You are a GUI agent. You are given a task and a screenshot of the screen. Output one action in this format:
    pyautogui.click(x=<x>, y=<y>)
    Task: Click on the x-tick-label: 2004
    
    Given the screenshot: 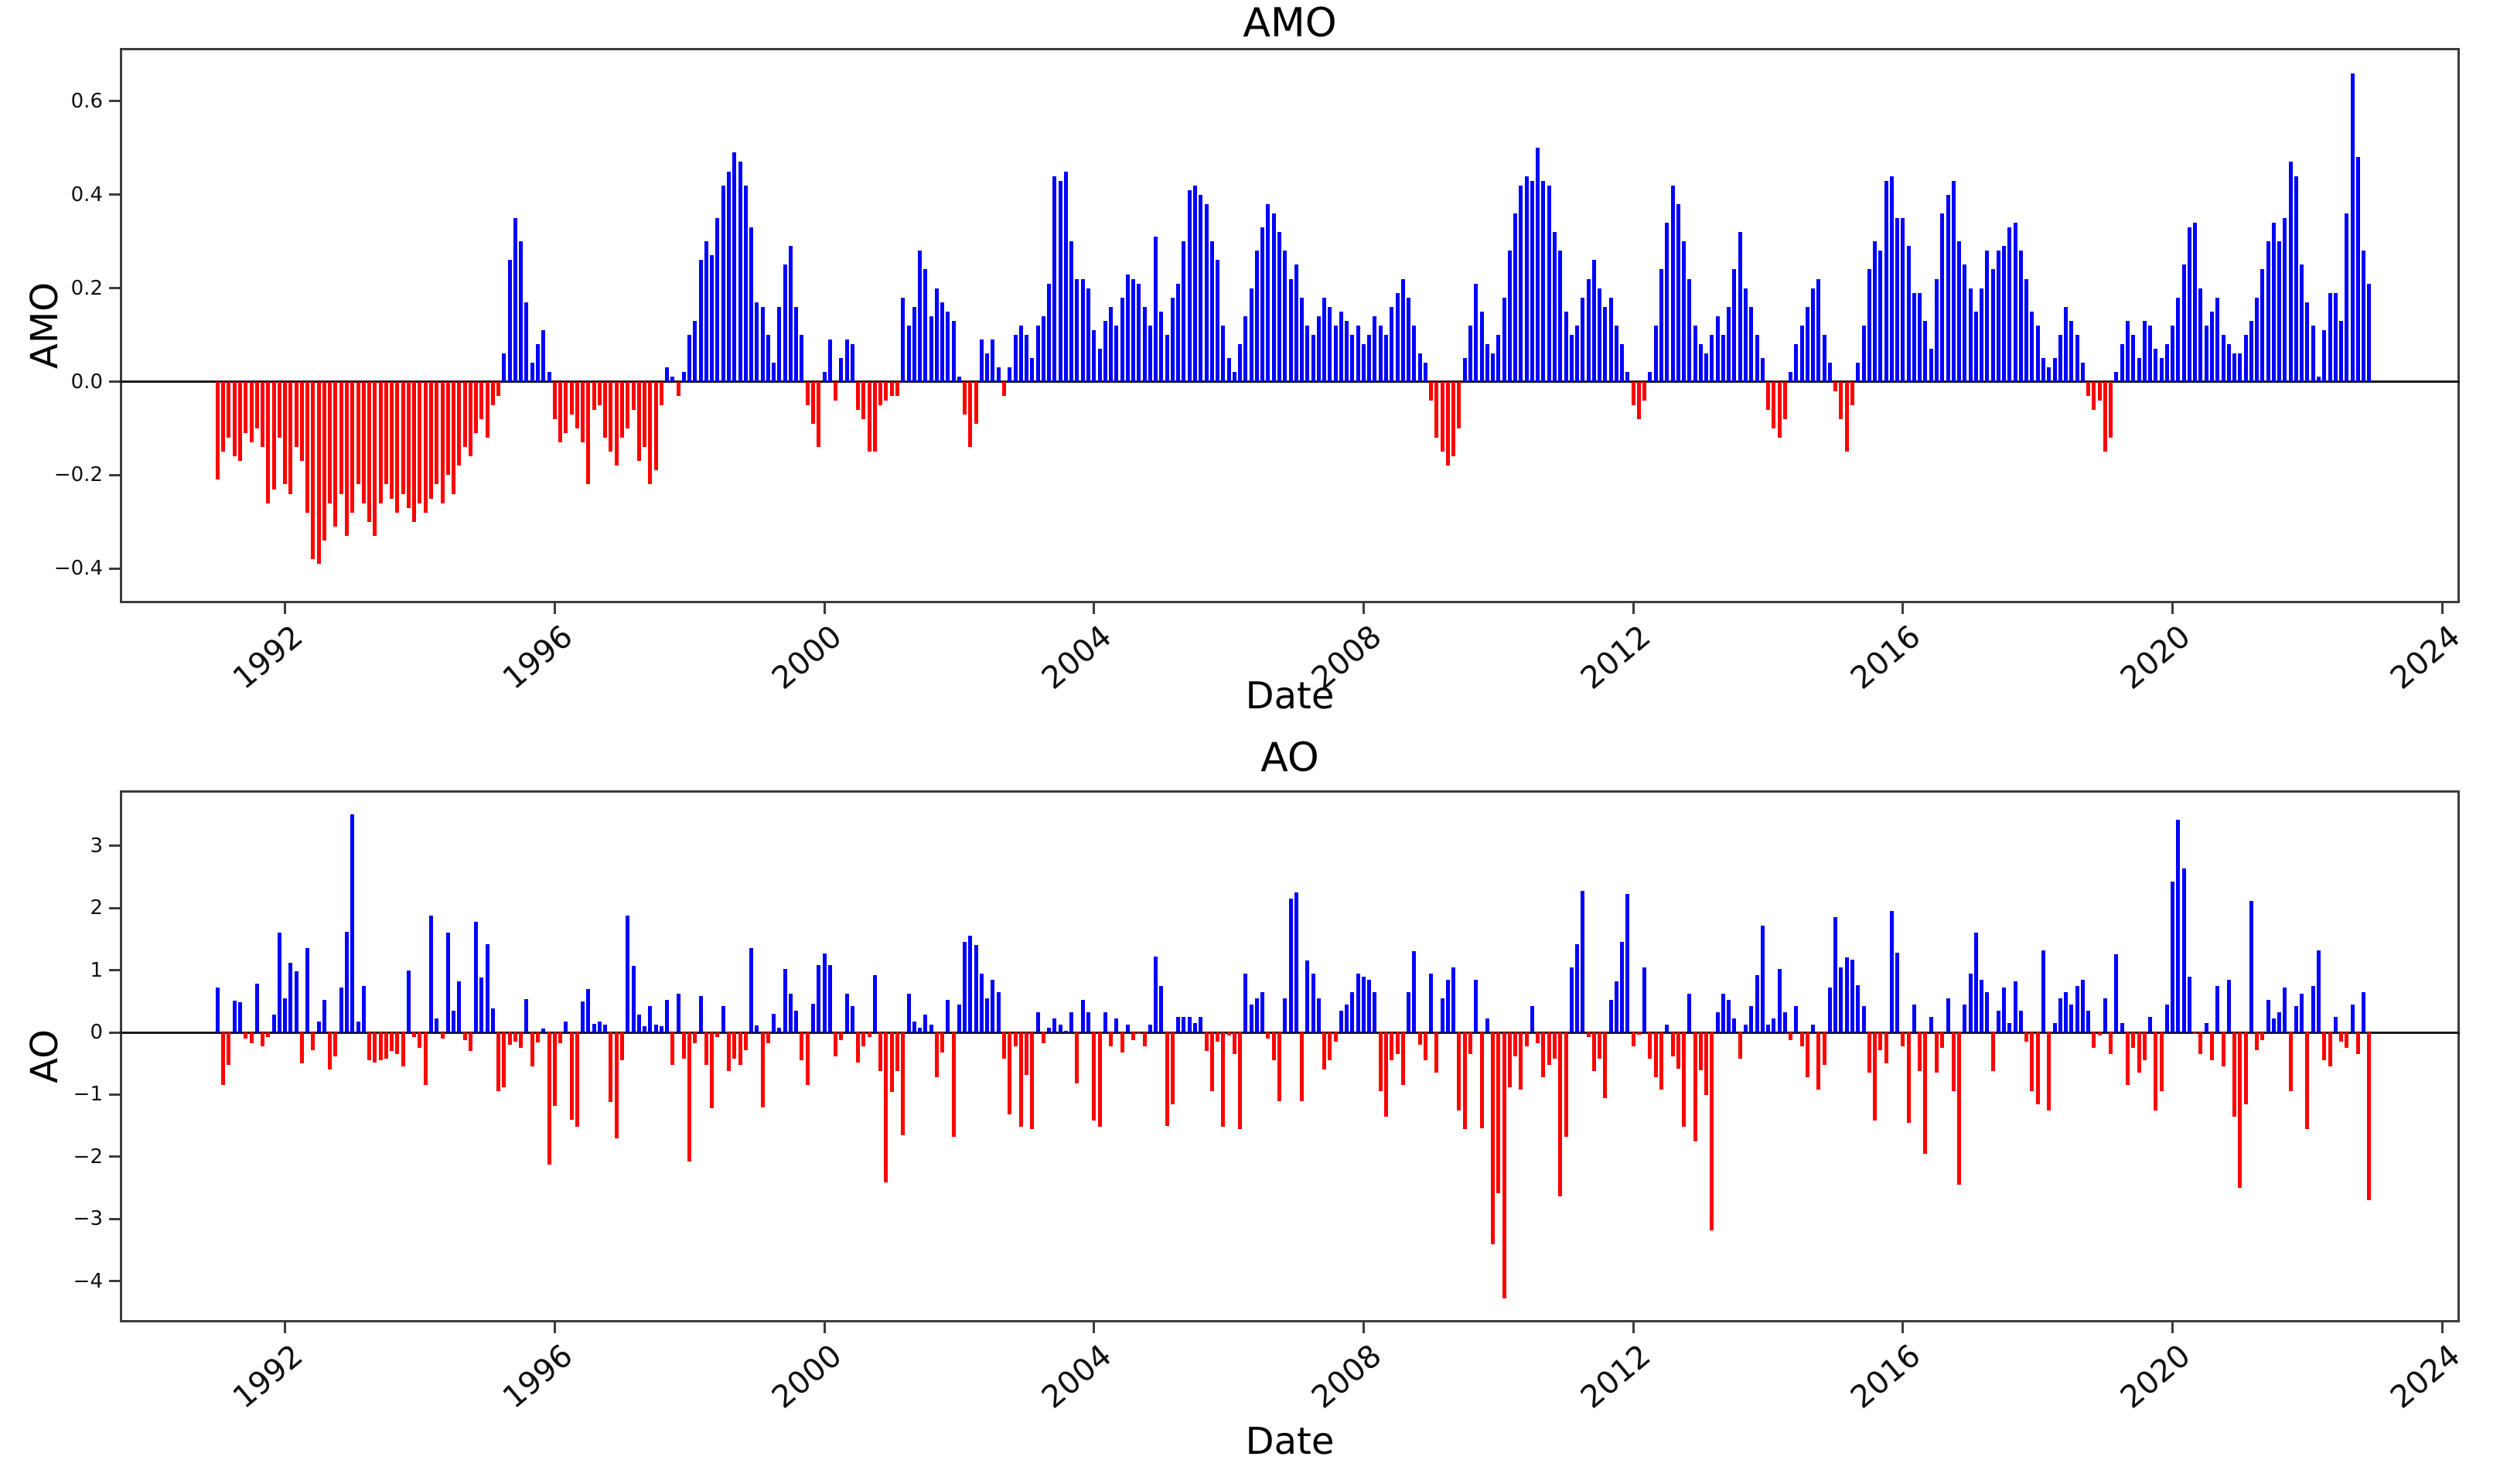 What is the action you would take?
    pyautogui.click(x=1077, y=1377)
    